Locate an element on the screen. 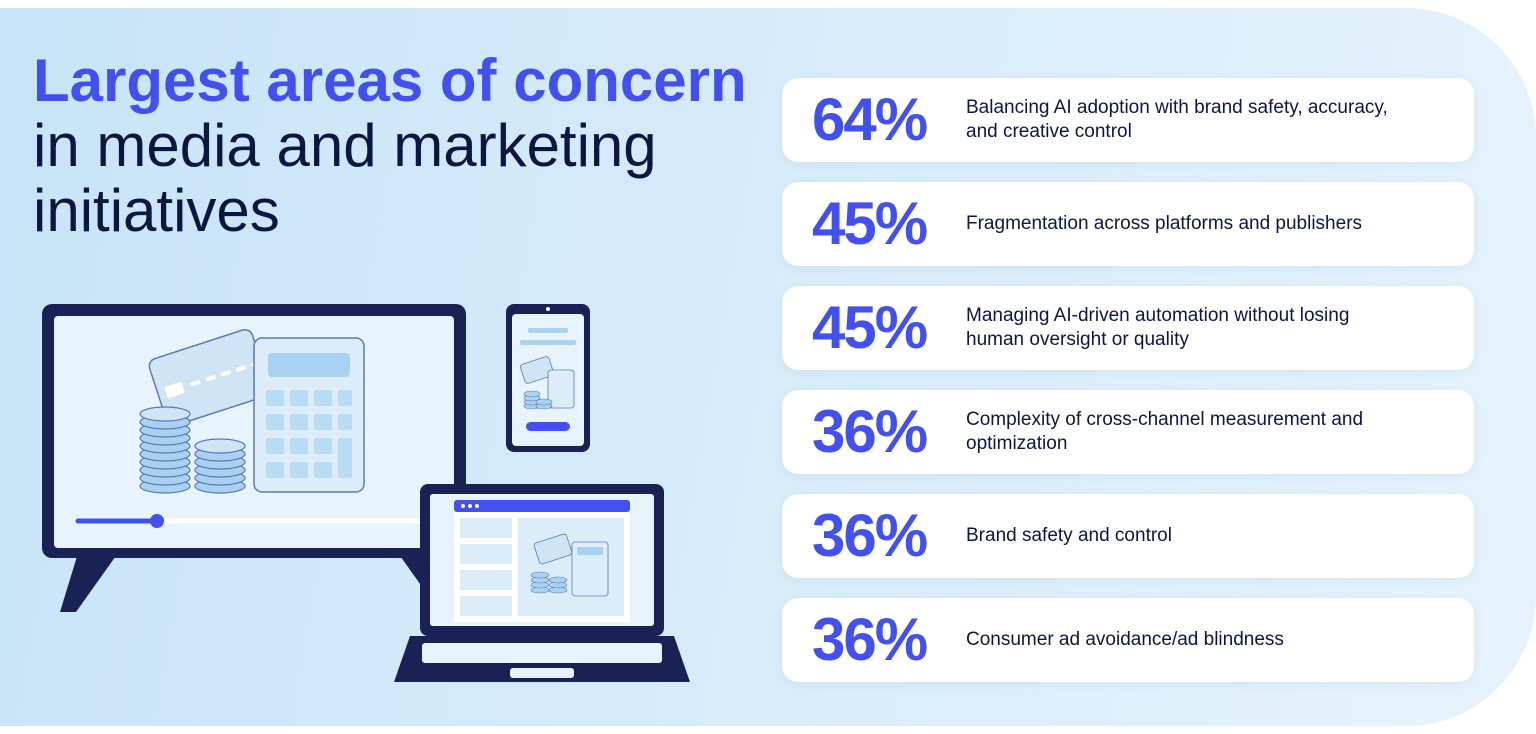 Image resolution: width=1536 pixels, height=734 pixels. calculator-icon is located at coordinates (309, 415).